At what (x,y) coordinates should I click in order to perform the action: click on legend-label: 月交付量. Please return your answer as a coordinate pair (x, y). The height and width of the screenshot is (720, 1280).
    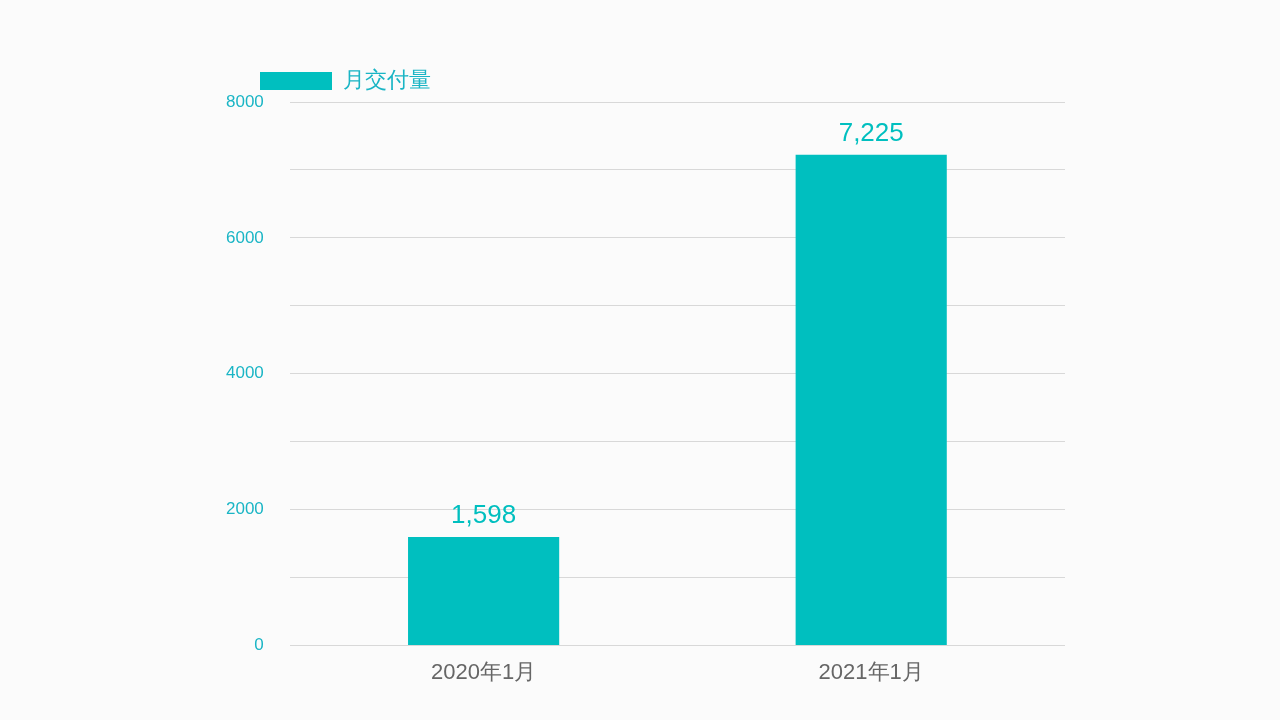
    Looking at the image, I should click on (387, 80).